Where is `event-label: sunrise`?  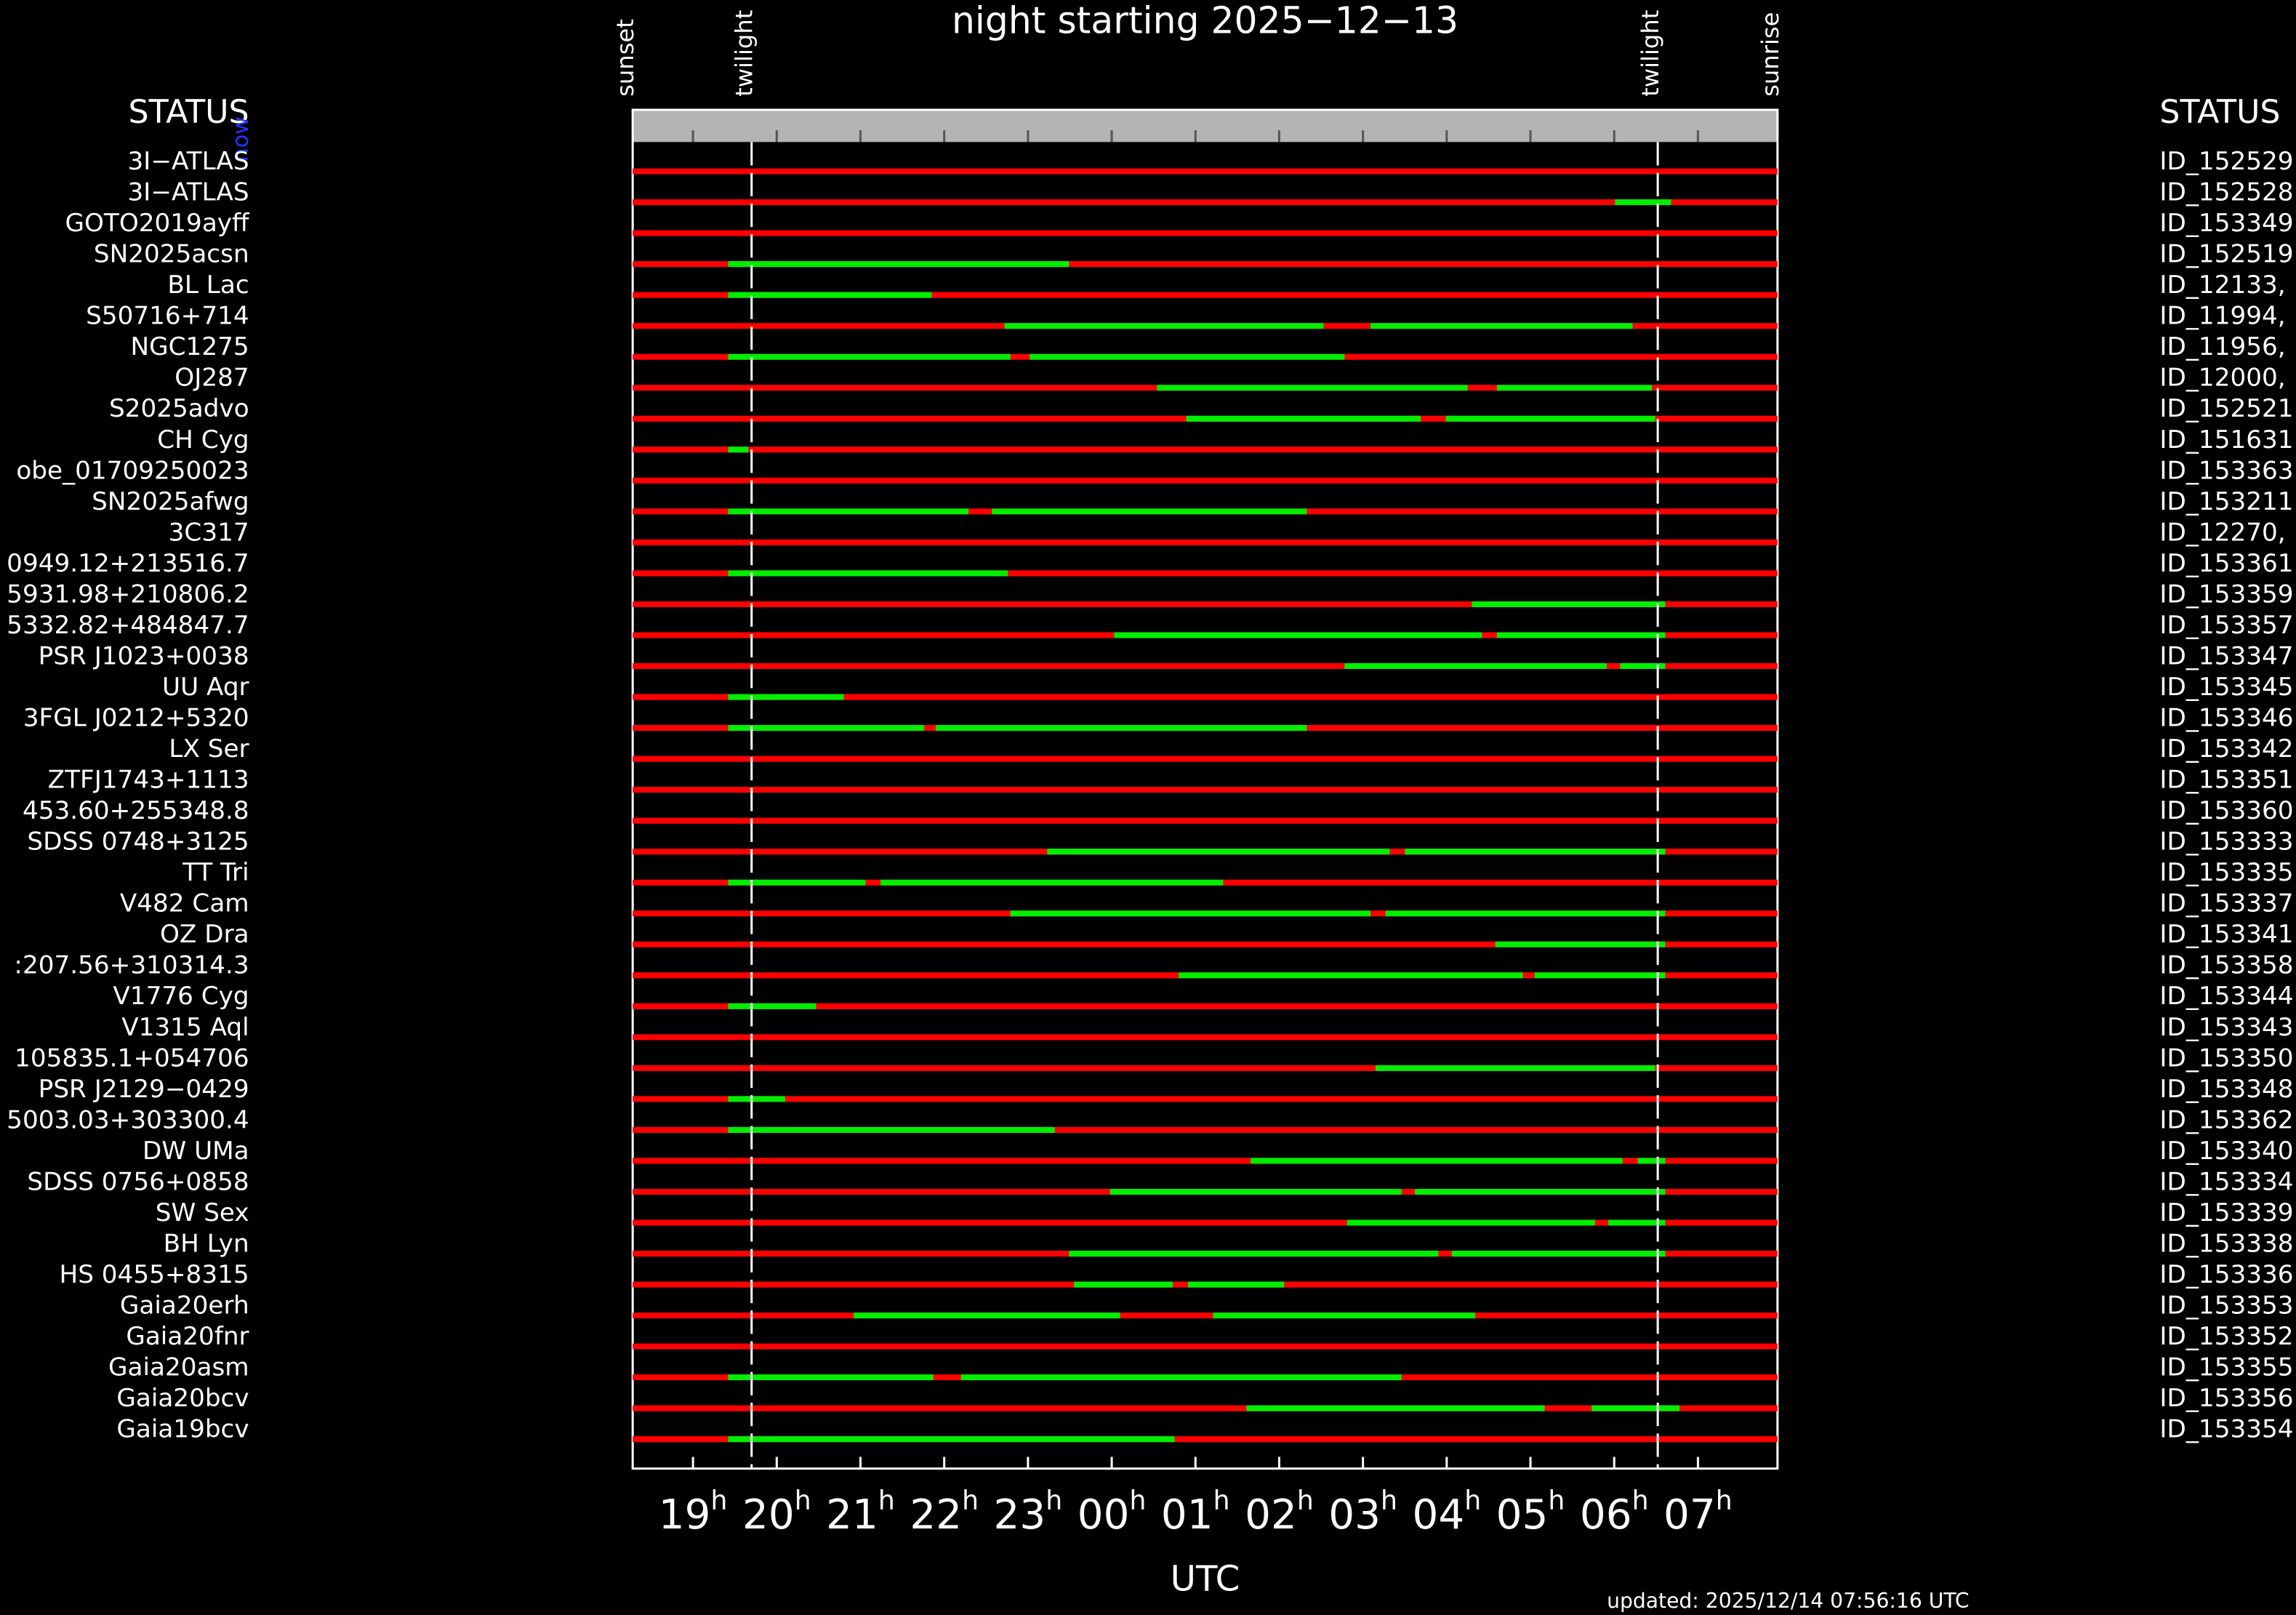 event-label: sunrise is located at coordinates (1771, 54).